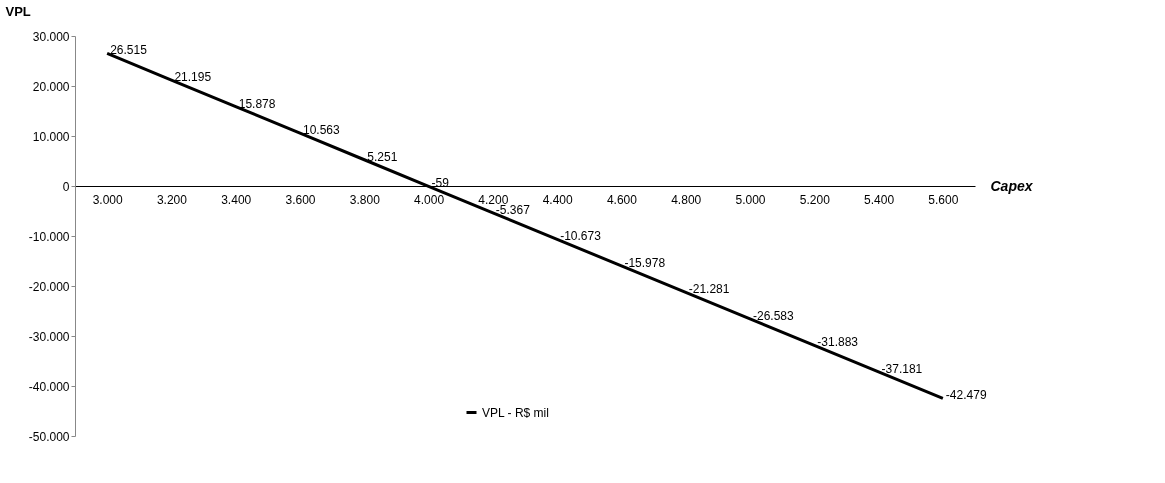 The height and width of the screenshot is (483, 1165). I want to click on y-tick-label: 30.000, so click(51, 36).